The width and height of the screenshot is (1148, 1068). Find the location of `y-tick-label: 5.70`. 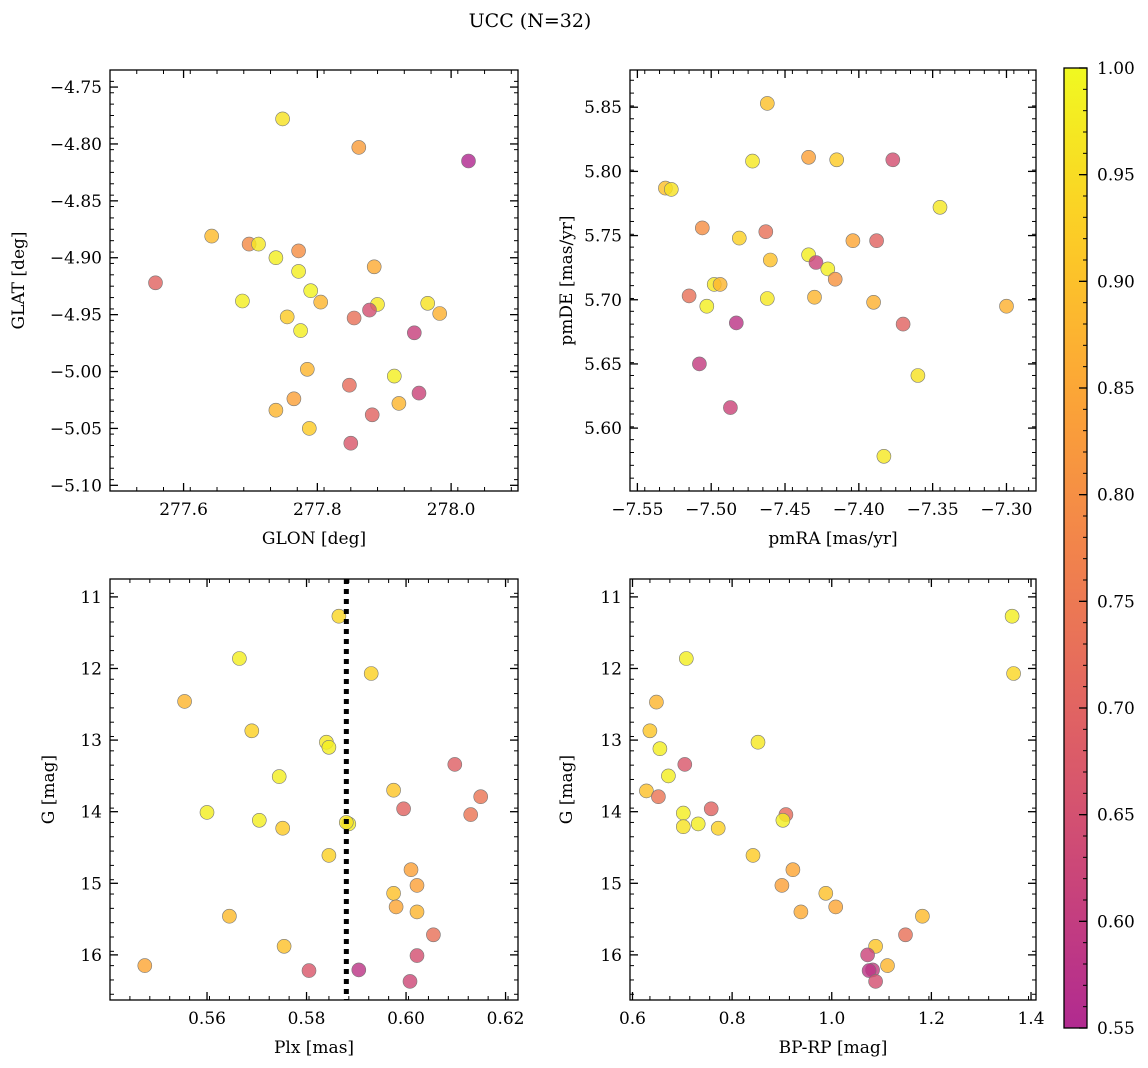

y-tick-label: 5.70 is located at coordinates (603, 301).